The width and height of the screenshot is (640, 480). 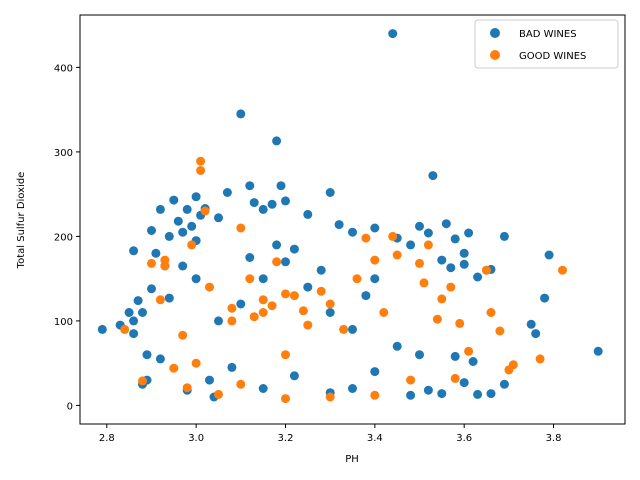 What do you see at coordinates (286, 438) in the screenshot?
I see `x-tick-label: 3.2` at bounding box center [286, 438].